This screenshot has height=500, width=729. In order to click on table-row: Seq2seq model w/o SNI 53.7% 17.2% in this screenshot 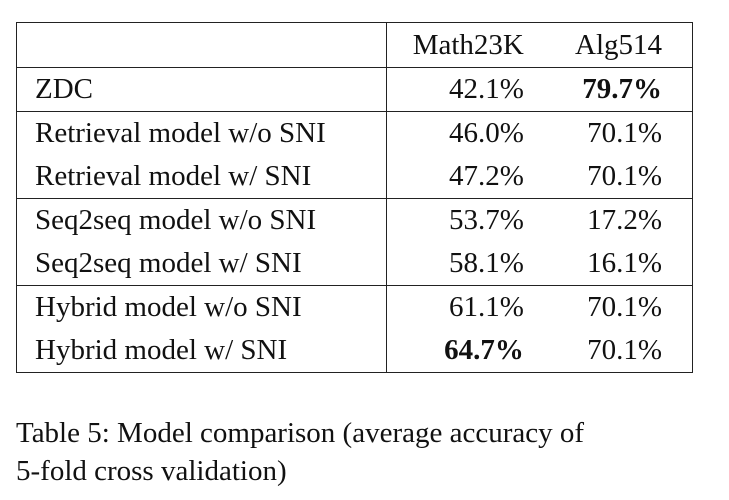, I will do `click(354, 220)`.